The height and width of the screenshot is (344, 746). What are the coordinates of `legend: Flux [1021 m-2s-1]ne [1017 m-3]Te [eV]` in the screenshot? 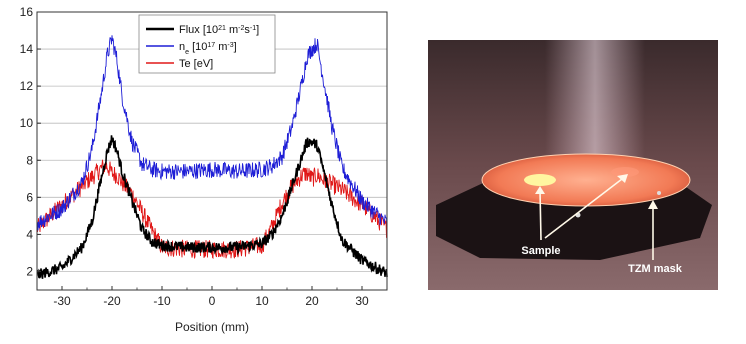 It's located at (207, 44).